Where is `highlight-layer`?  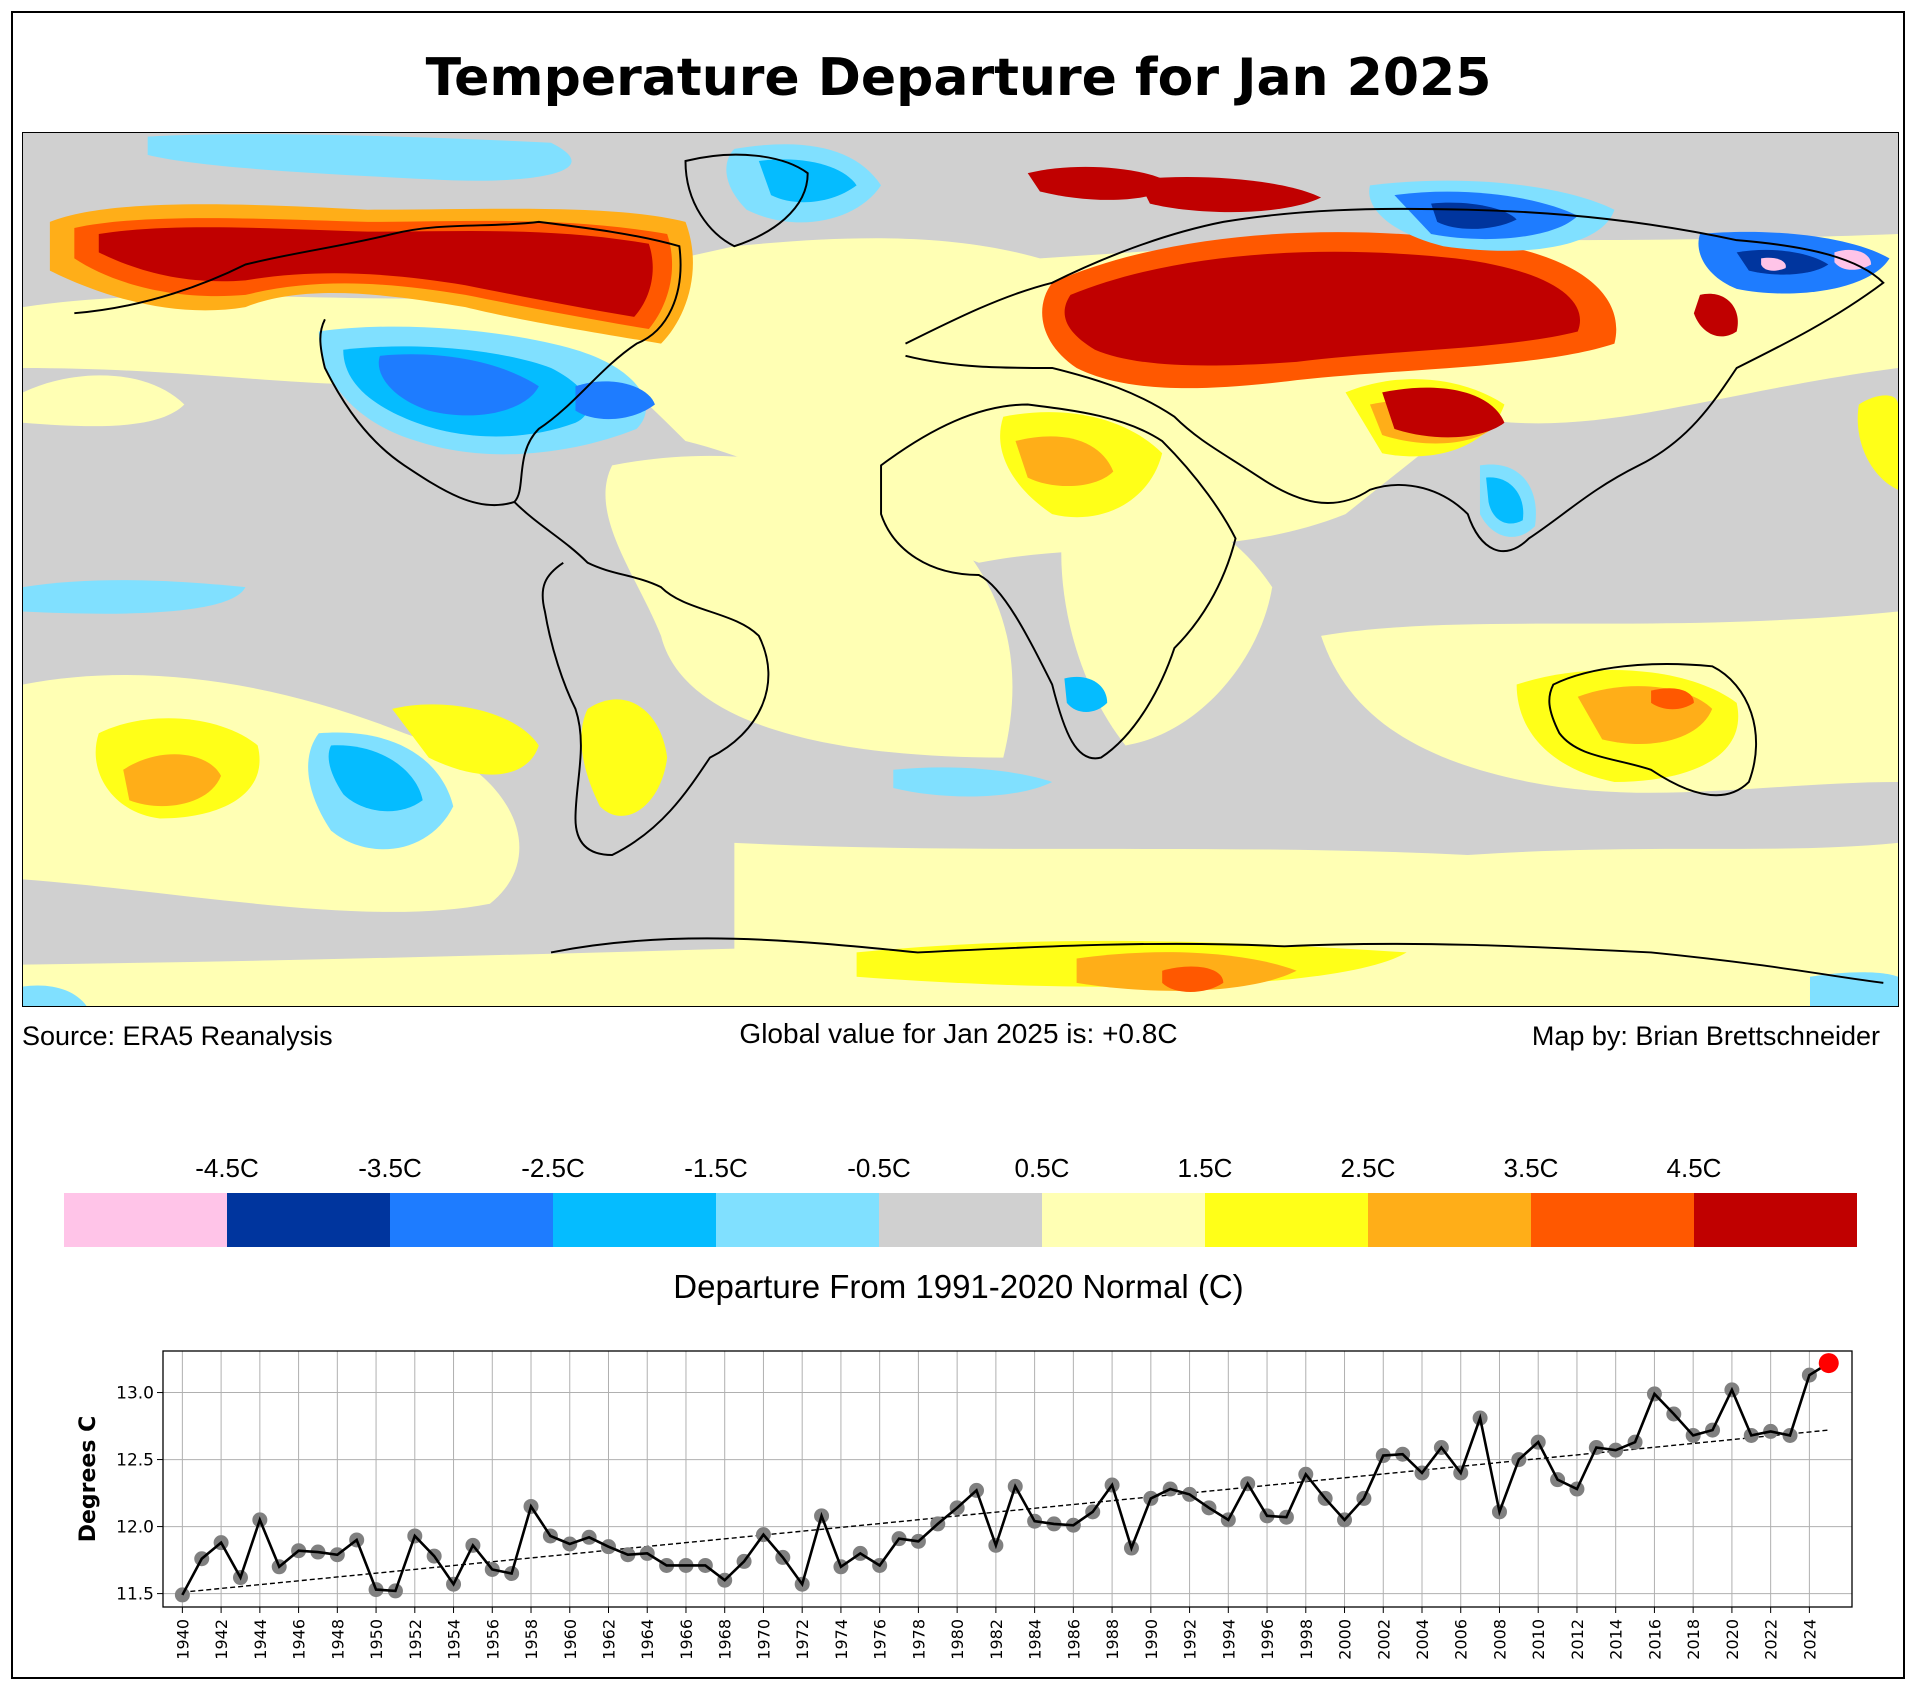 highlight-layer is located at coordinates (1828, 1363).